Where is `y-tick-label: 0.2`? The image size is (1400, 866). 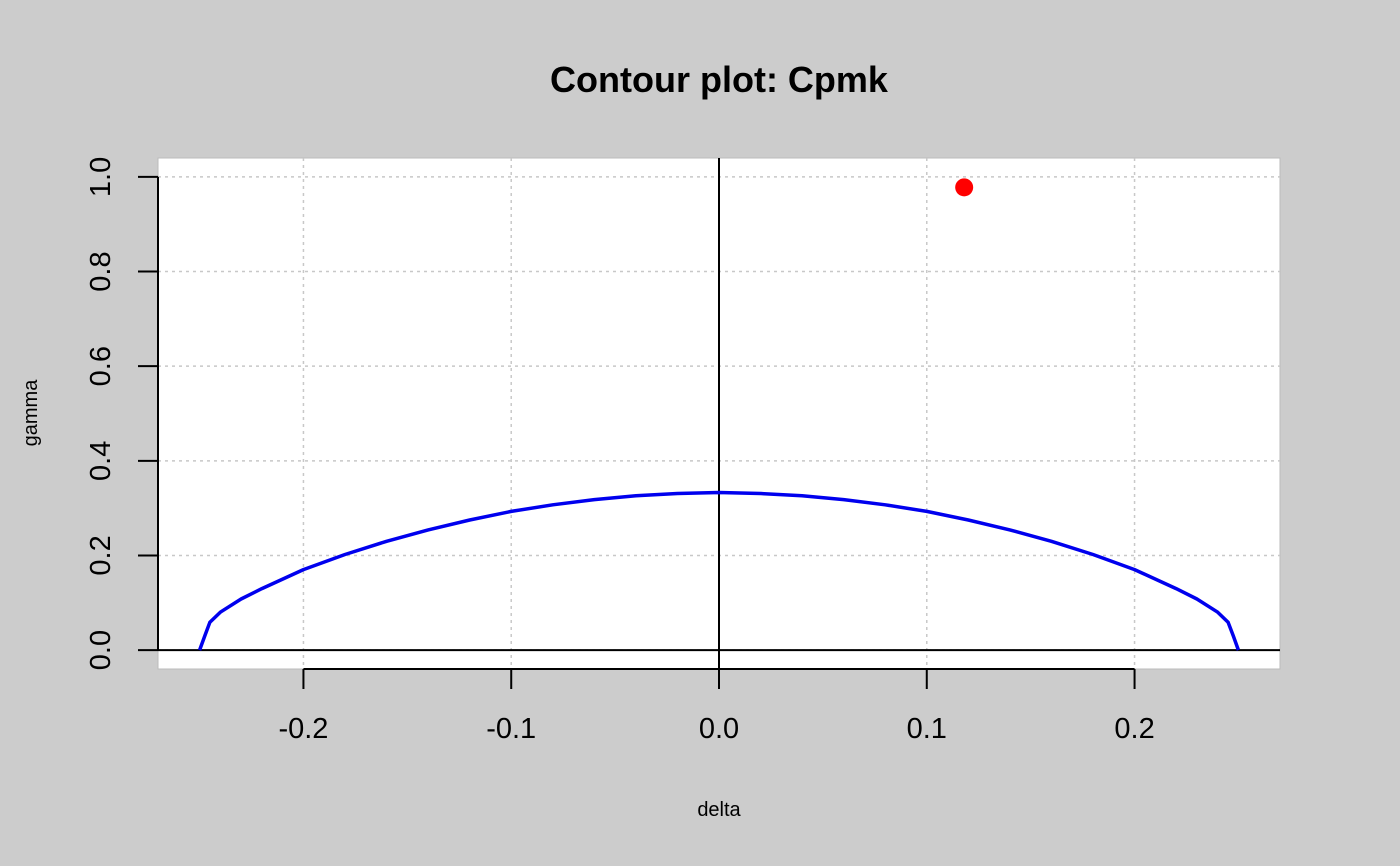
y-tick-label: 0.2 is located at coordinates (101, 555).